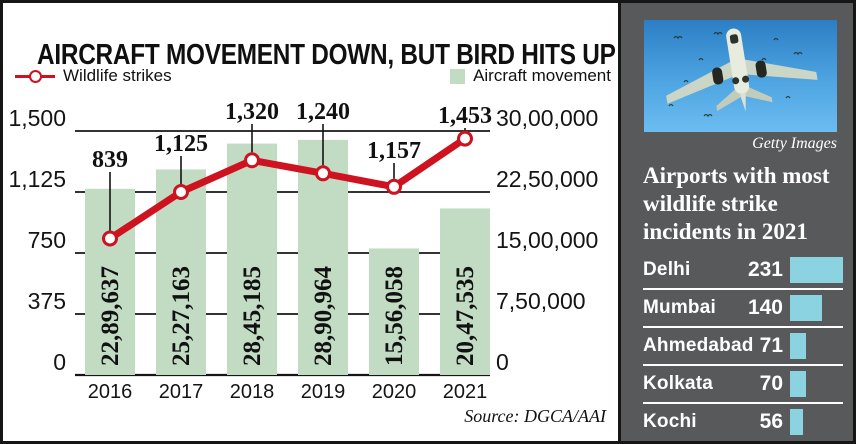  I want to click on year-label: 2017, so click(181, 392).